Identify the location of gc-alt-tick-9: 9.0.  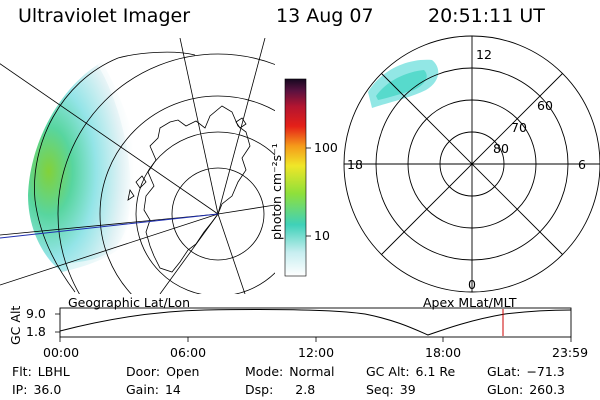
(36, 313).